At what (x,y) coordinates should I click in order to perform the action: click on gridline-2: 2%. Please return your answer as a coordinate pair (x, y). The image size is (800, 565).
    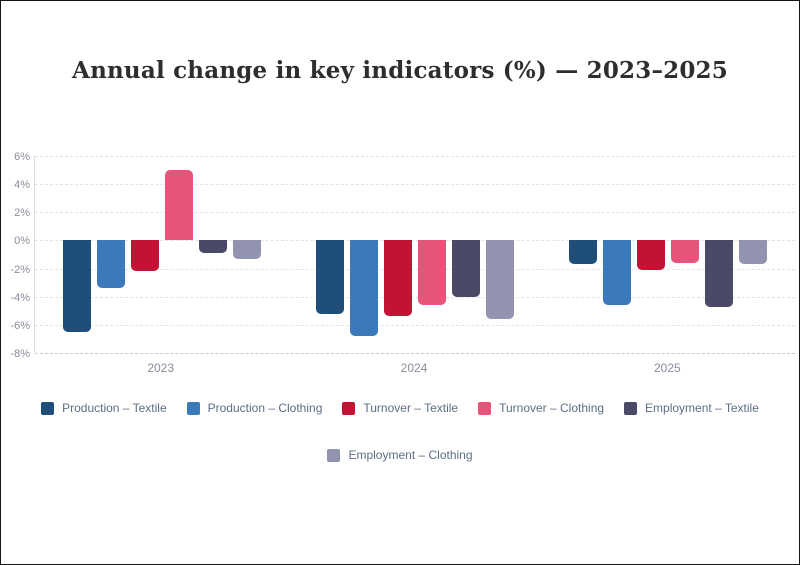
    Looking at the image, I should click on (404, 213).